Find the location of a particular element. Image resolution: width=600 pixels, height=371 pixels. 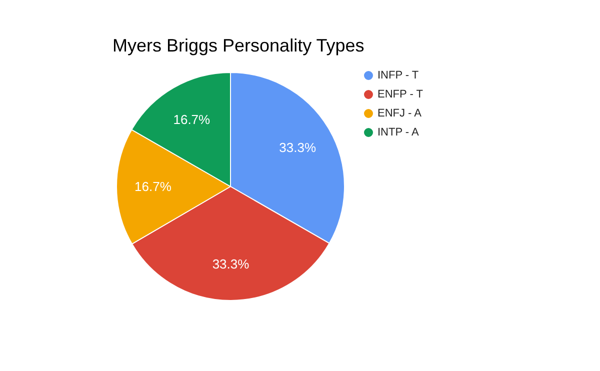

legend-label: INFP - T is located at coordinates (398, 76).